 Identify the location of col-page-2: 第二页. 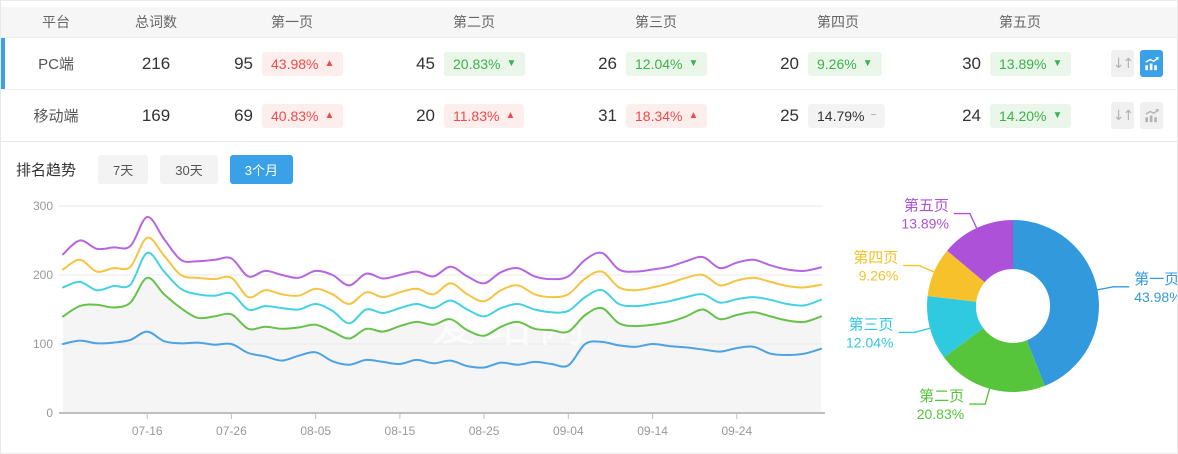
(474, 22).